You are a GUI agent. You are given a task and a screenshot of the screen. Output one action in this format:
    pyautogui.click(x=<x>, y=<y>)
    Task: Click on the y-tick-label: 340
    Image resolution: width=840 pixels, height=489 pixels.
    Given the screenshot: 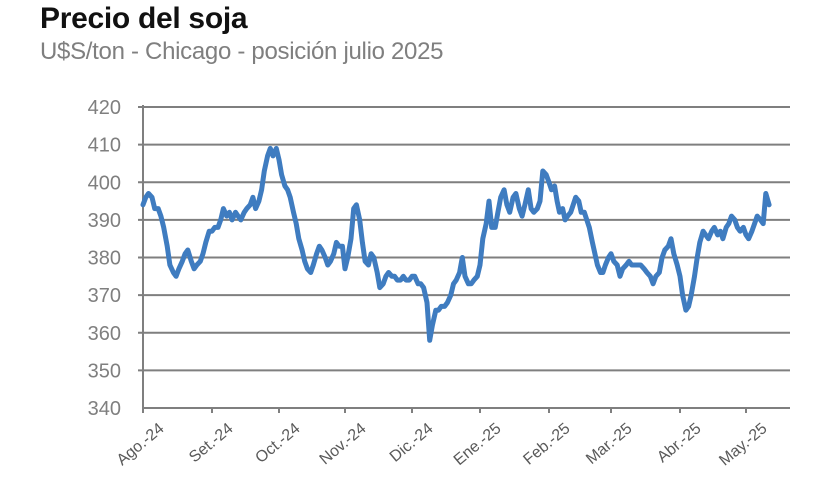 What is the action you would take?
    pyautogui.click(x=104, y=409)
    